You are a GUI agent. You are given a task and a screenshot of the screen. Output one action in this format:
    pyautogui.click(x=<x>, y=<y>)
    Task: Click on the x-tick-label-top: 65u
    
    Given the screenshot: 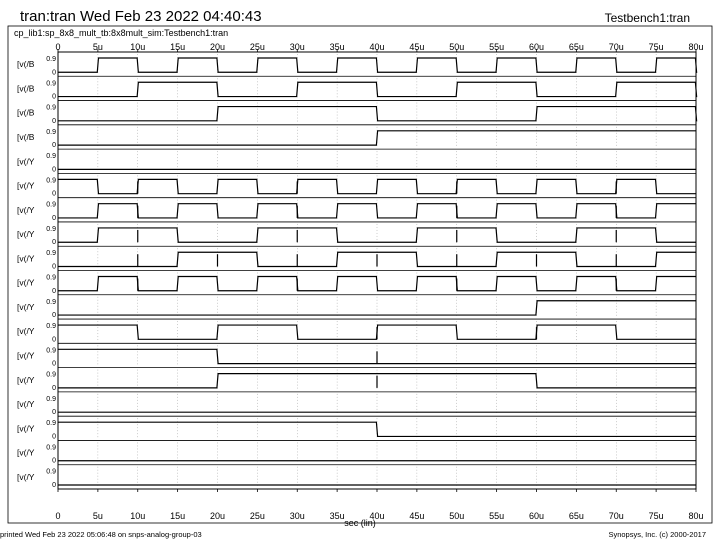 What is the action you would take?
    pyautogui.click(x=576, y=47)
    